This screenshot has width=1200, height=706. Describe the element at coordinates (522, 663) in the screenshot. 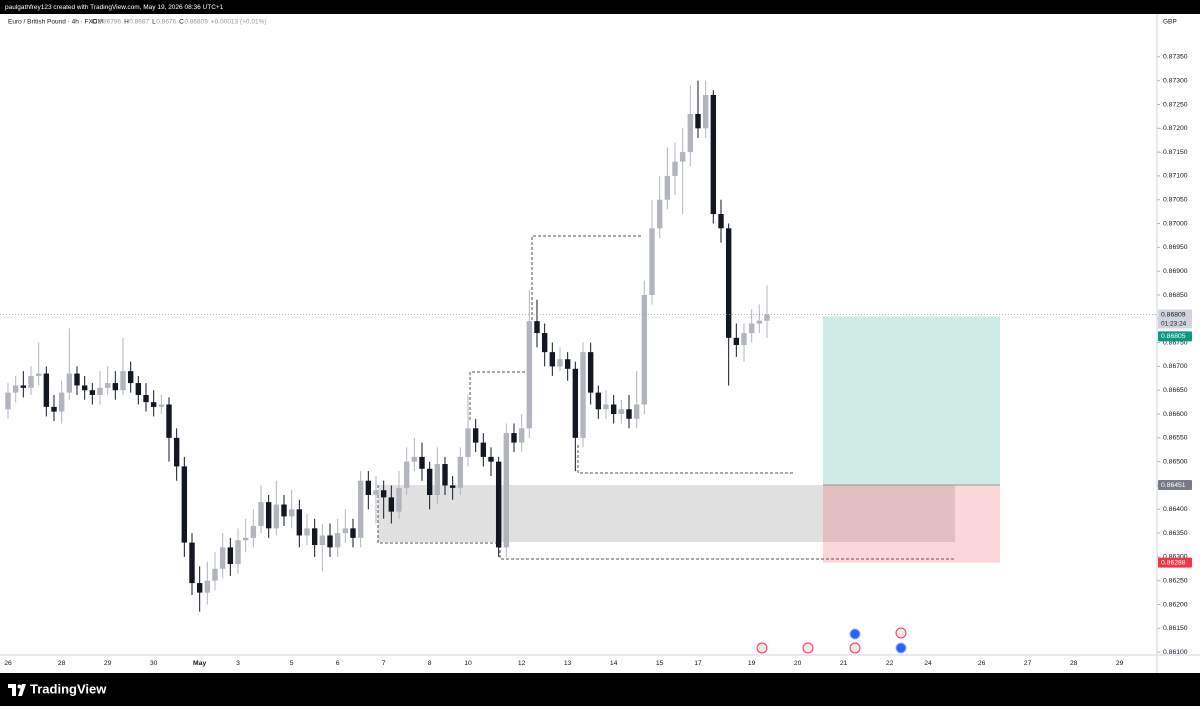

I see `x-tick-label: 12` at that location.